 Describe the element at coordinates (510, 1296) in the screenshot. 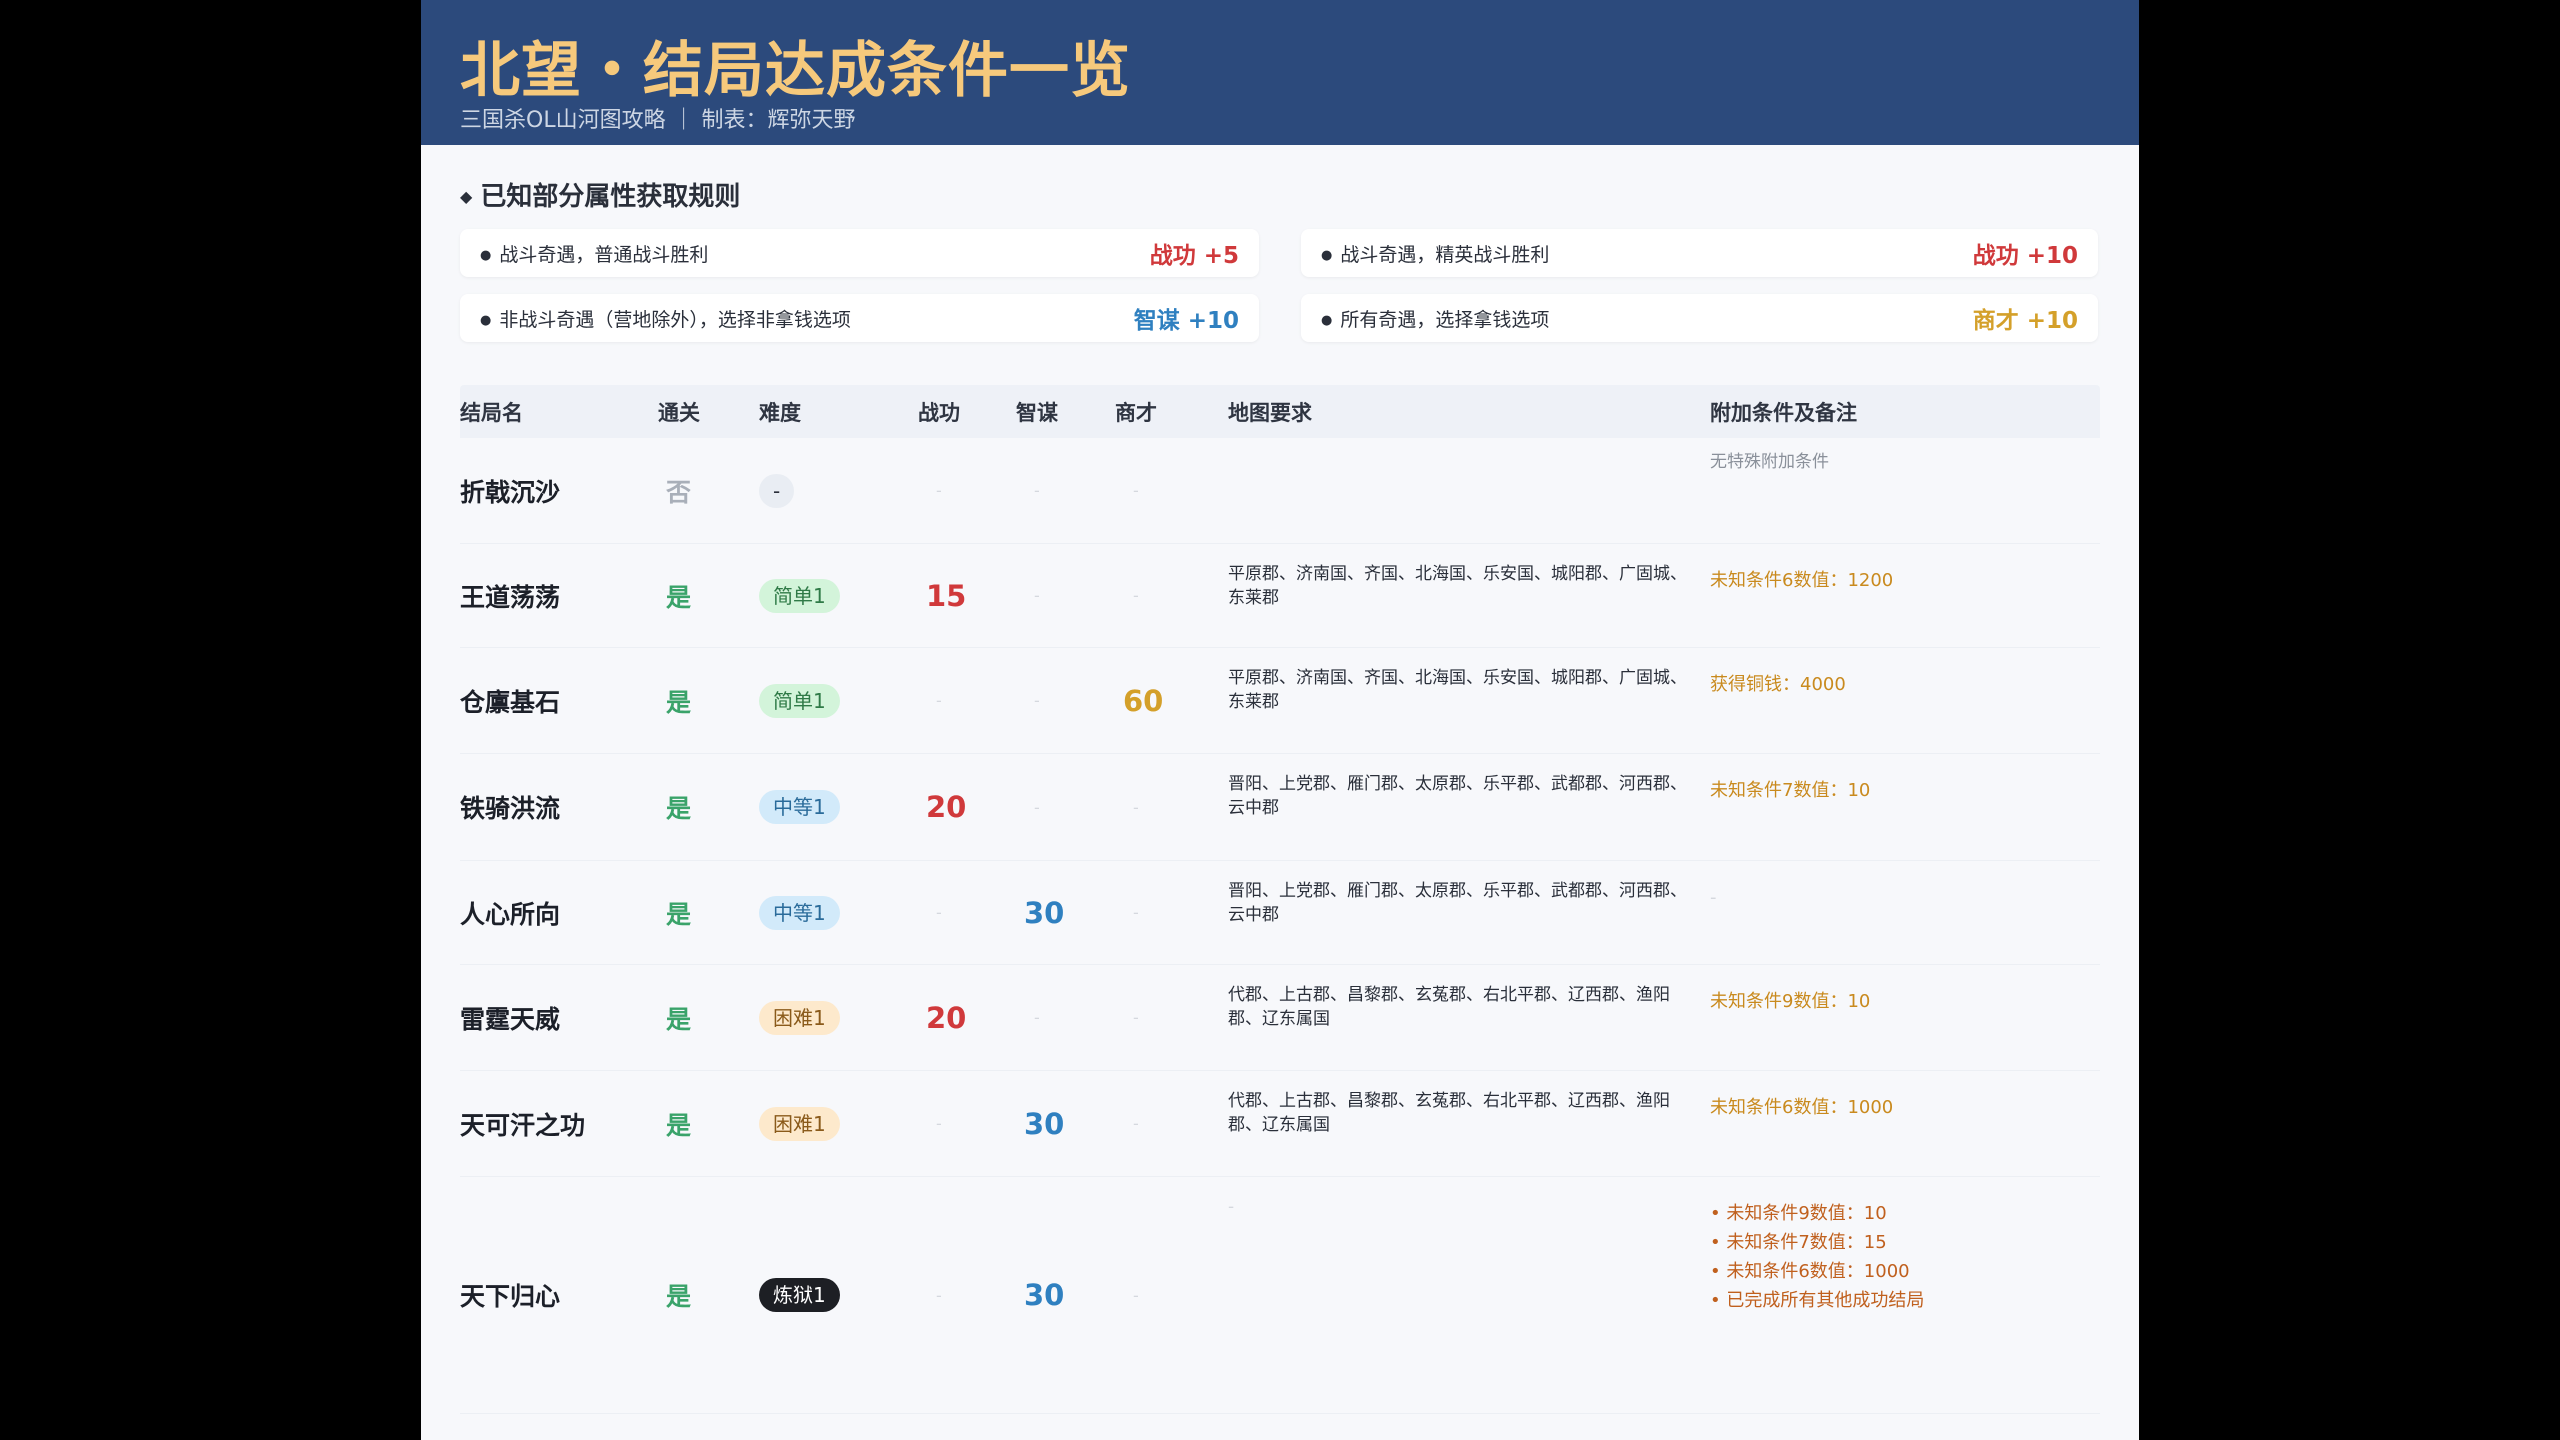

I see `ending-name: 天下归心` at that location.